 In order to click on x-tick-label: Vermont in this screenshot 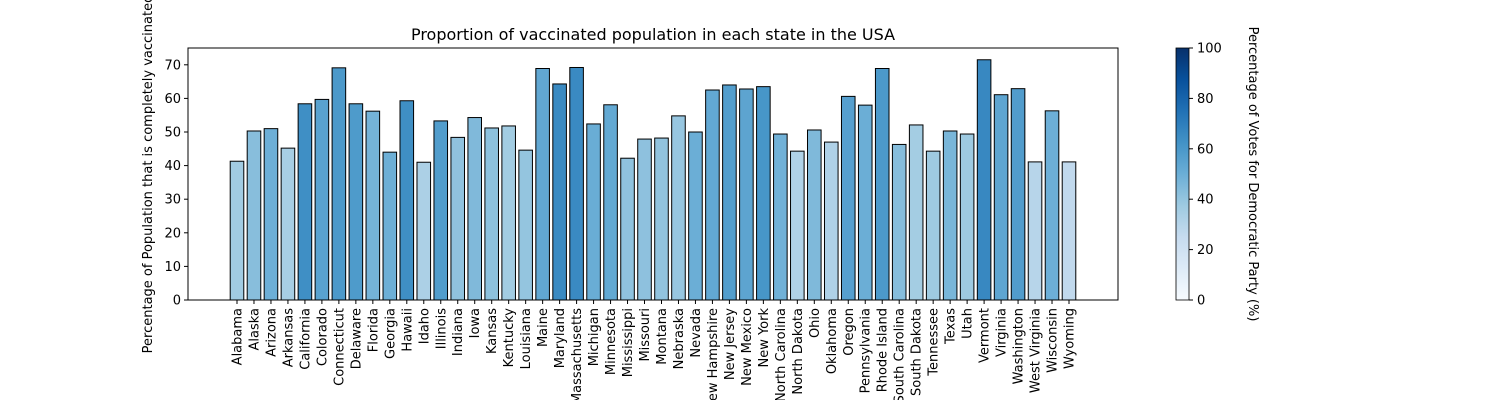, I will do `click(985, 335)`.